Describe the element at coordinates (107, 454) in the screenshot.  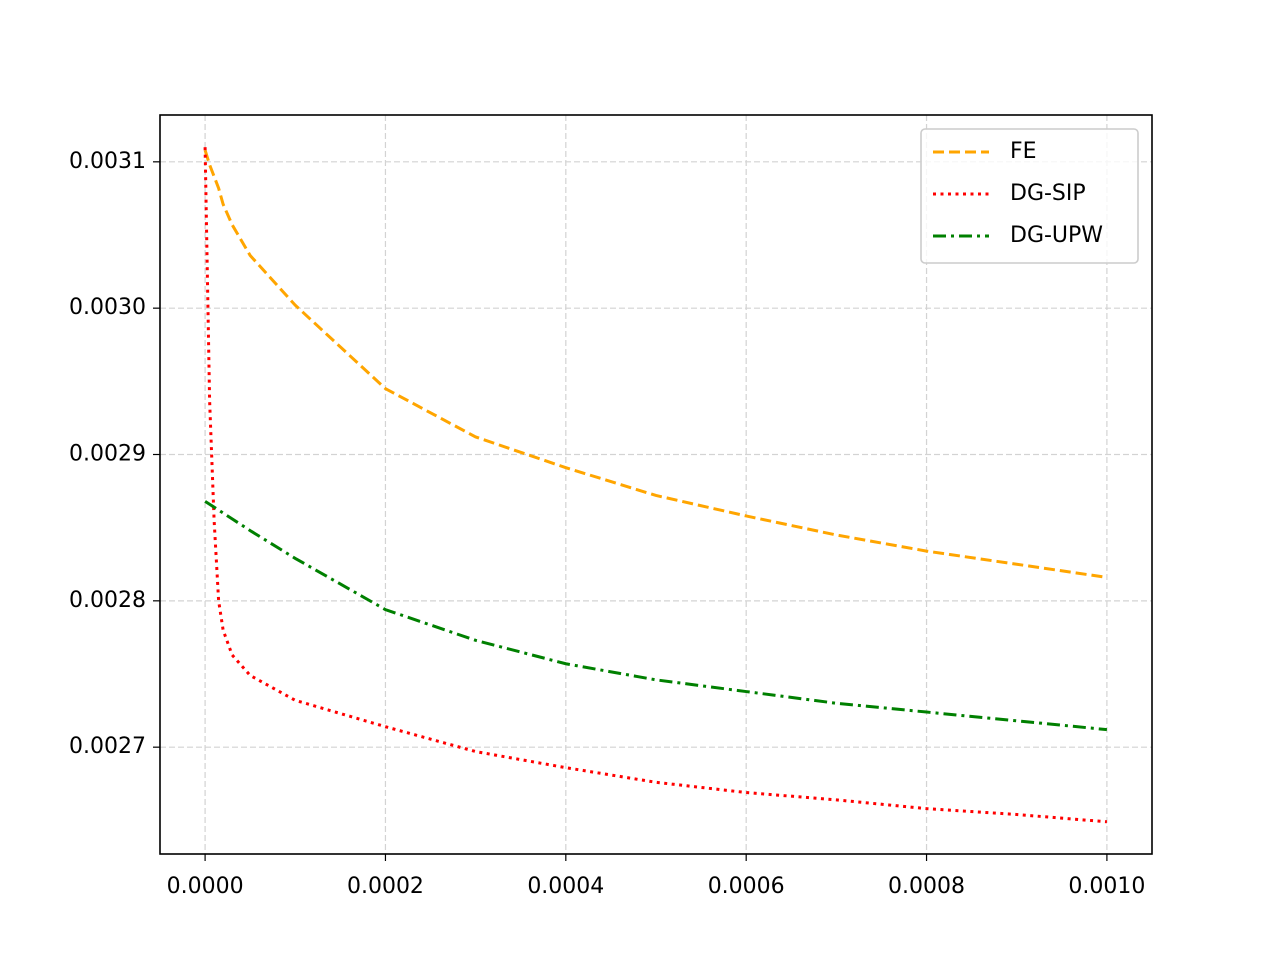
I see `y-tick-label: 0.0029` at that location.